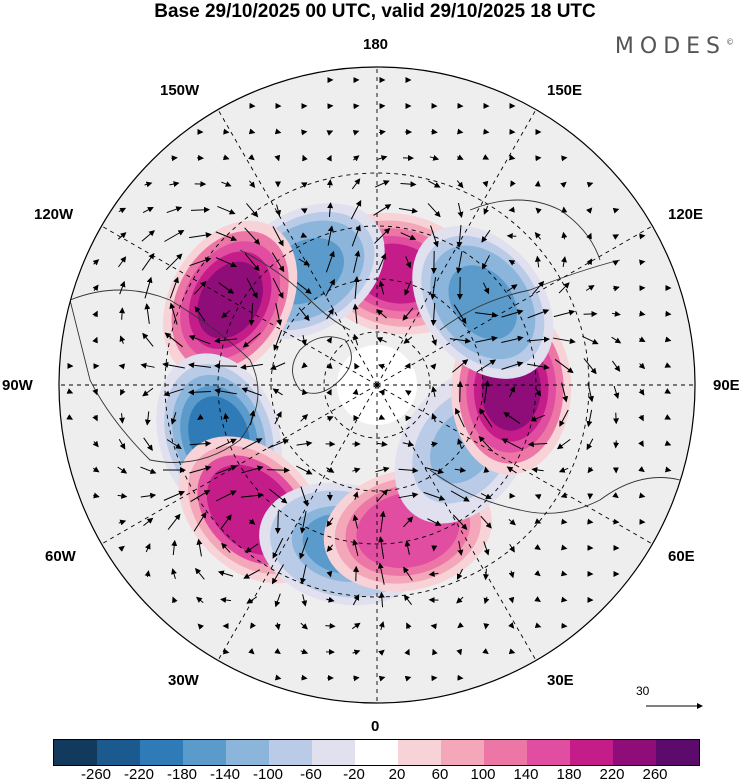  What do you see at coordinates (60, 556) in the screenshot?
I see `lon-label-60w: 60W` at bounding box center [60, 556].